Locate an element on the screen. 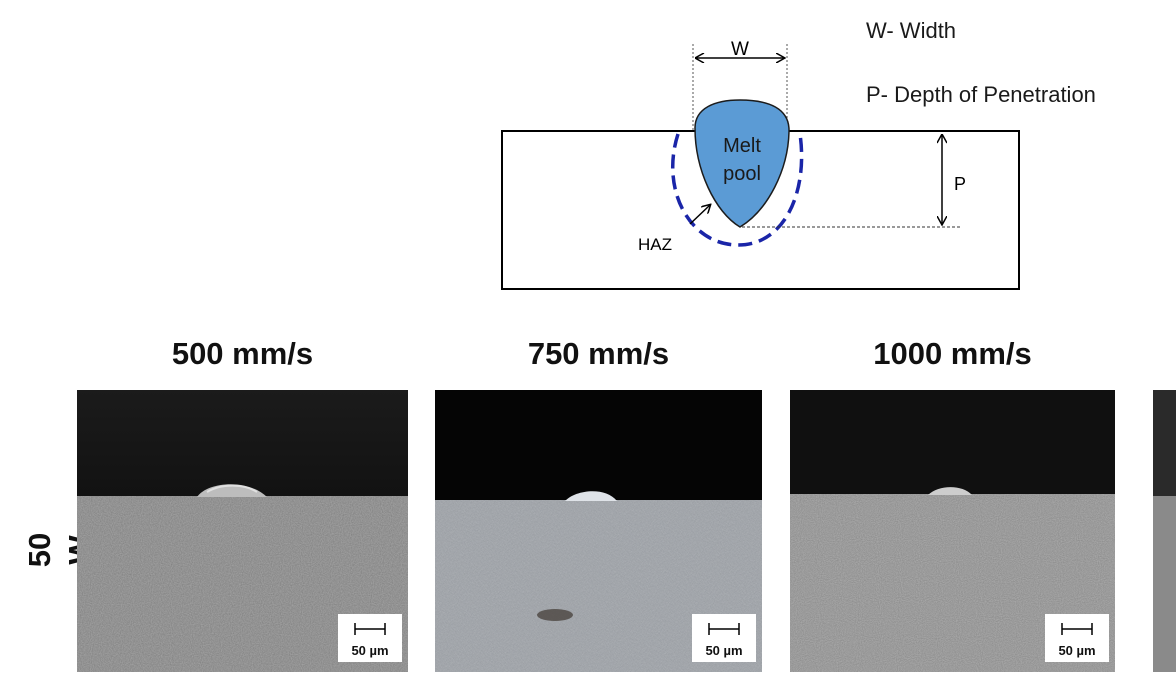 This screenshot has height=682, width=1176. melt-pool-label-line2: pool is located at coordinates (742, 174).